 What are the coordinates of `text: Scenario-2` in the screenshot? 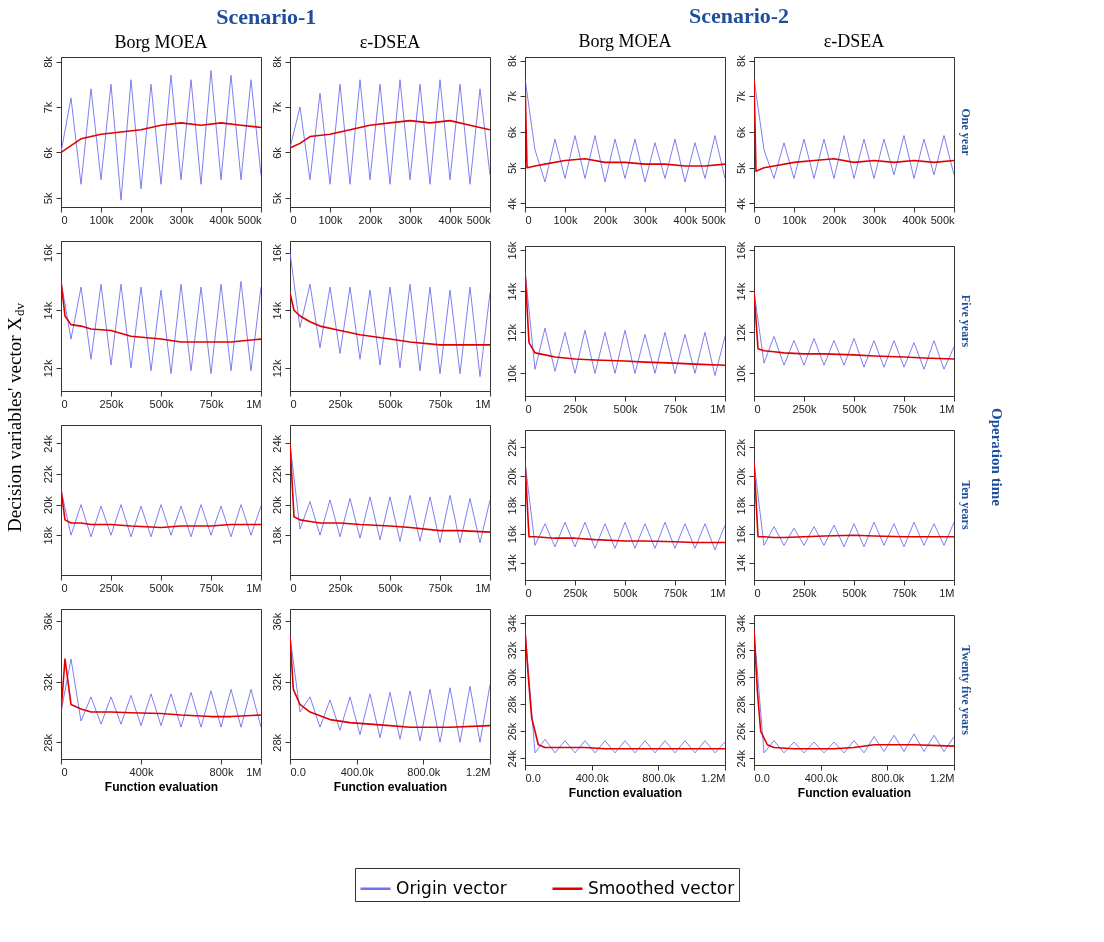 It's located at (739, 16).